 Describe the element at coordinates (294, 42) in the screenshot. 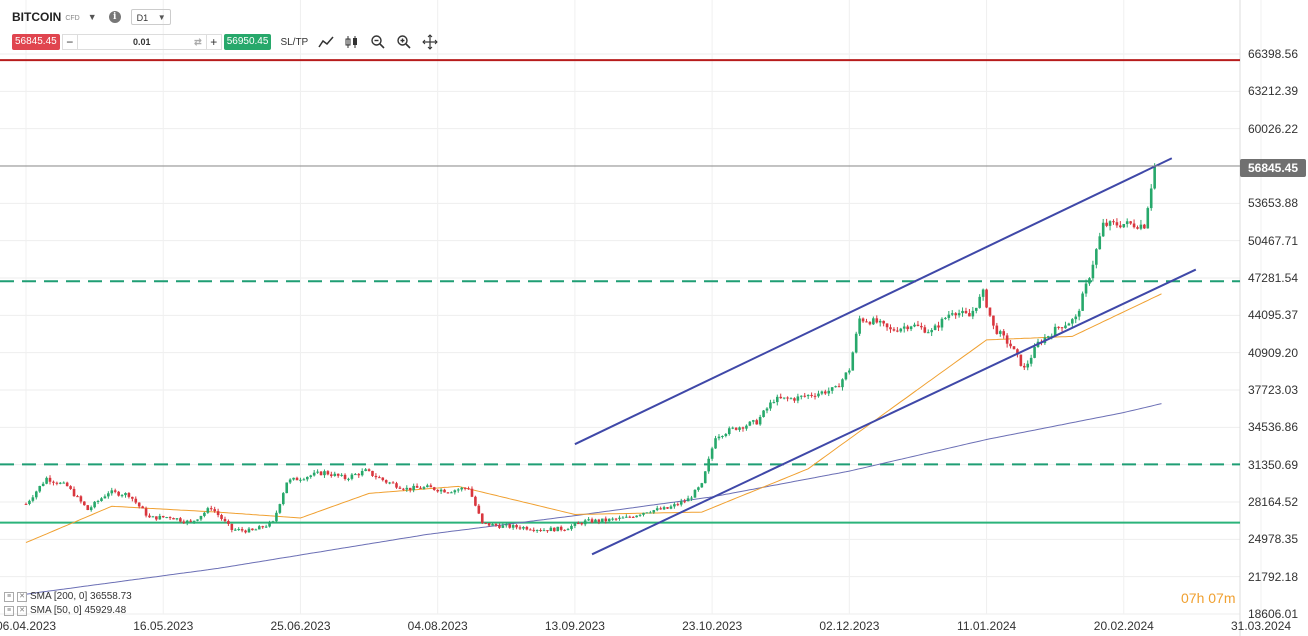

I see `sltp-button: SL/TP` at that location.